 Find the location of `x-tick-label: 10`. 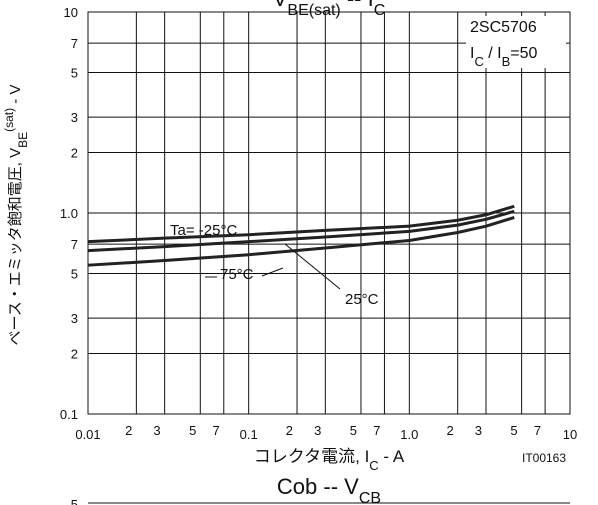

x-tick-label: 10 is located at coordinates (570, 434).